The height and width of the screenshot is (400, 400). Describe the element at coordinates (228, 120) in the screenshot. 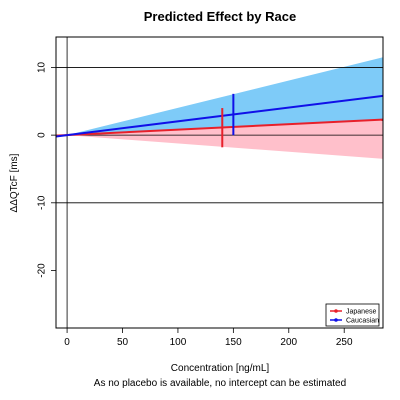

I see `concentration-markers` at that location.